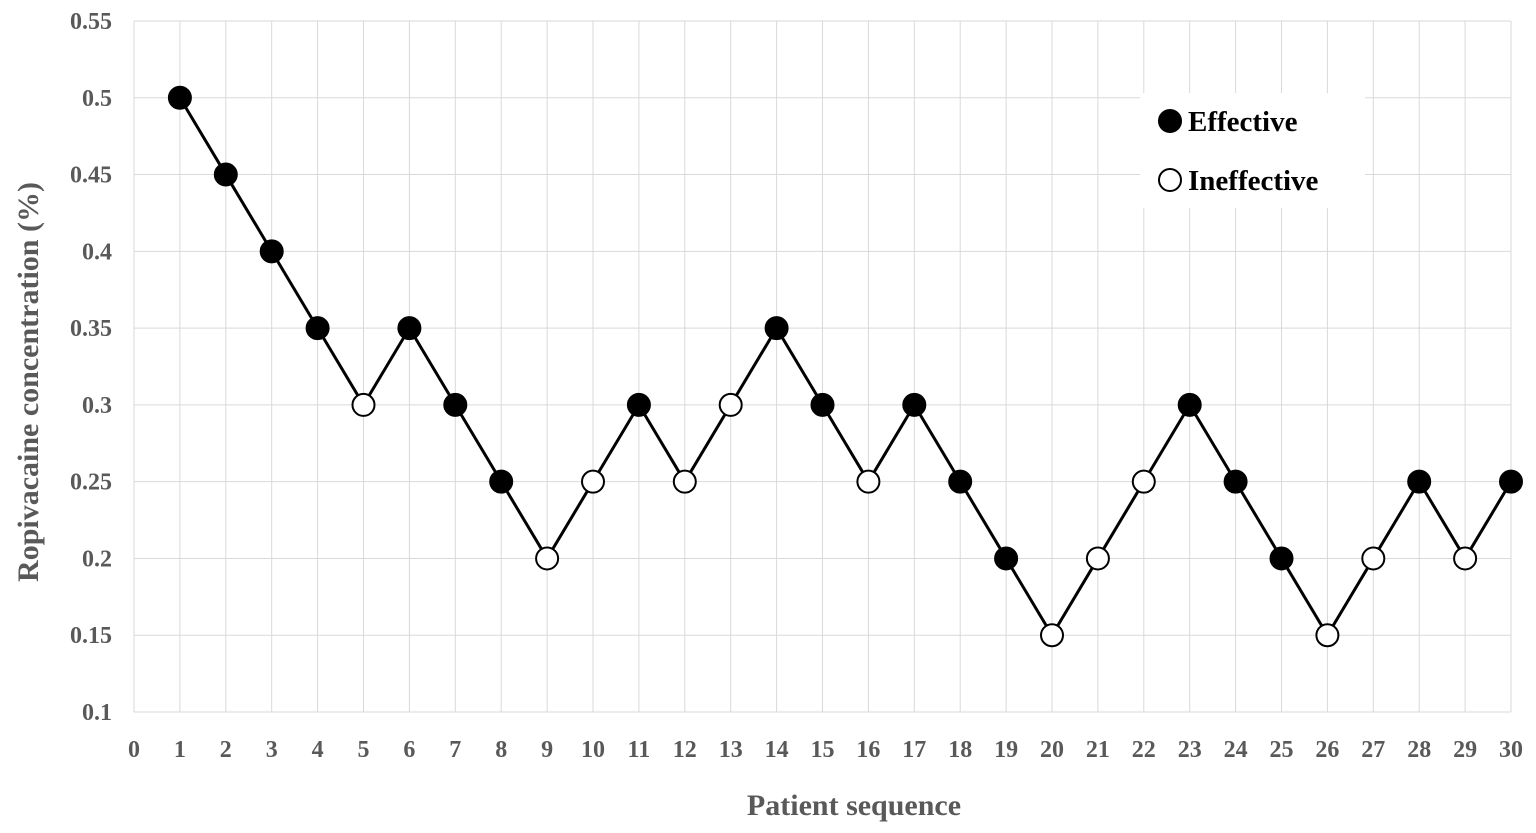  What do you see at coordinates (914, 750) in the screenshot?
I see `x-tick-label: 17` at bounding box center [914, 750].